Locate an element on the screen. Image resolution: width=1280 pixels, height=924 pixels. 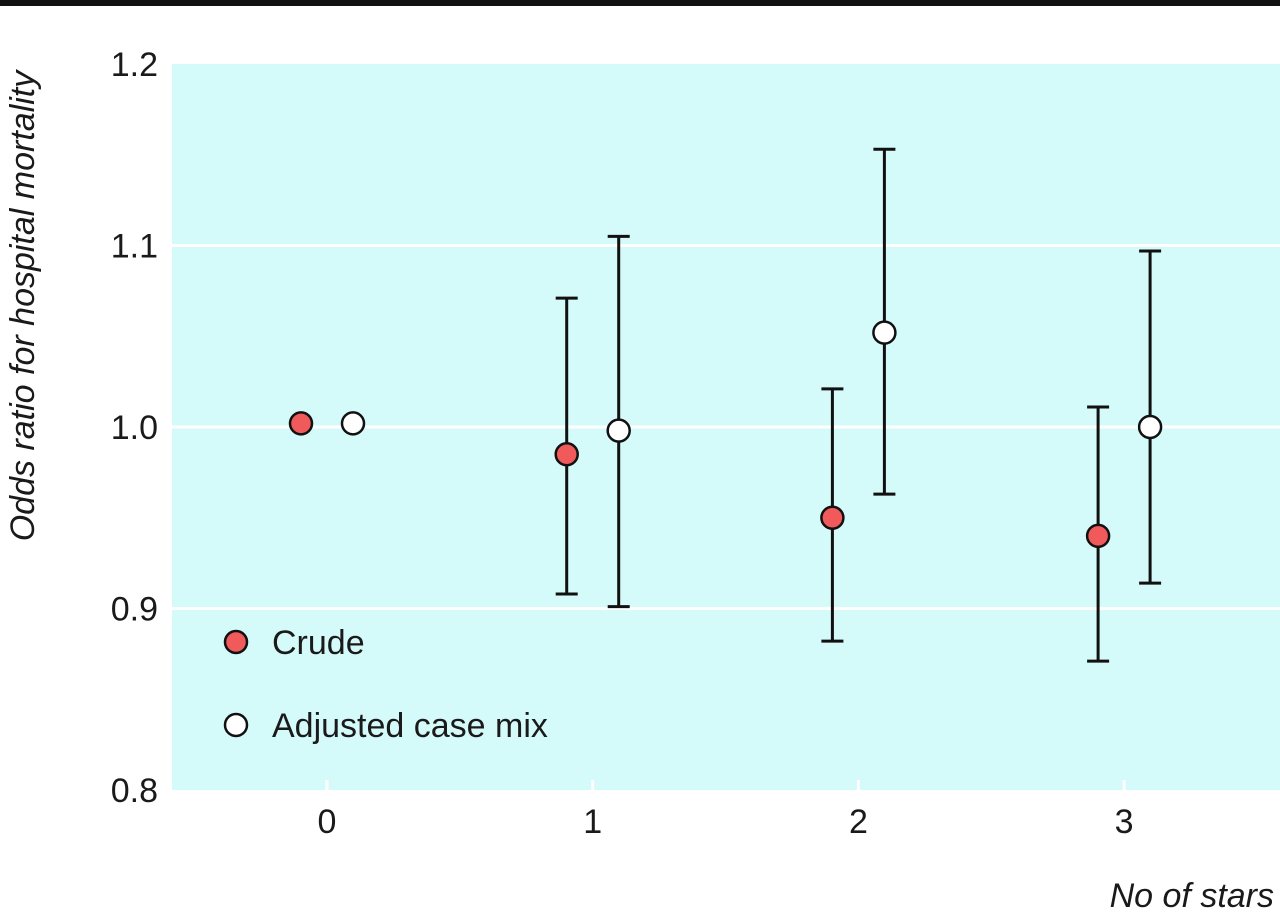
legend-adjusted-label: Adjusted case mix is located at coordinates (410, 726).